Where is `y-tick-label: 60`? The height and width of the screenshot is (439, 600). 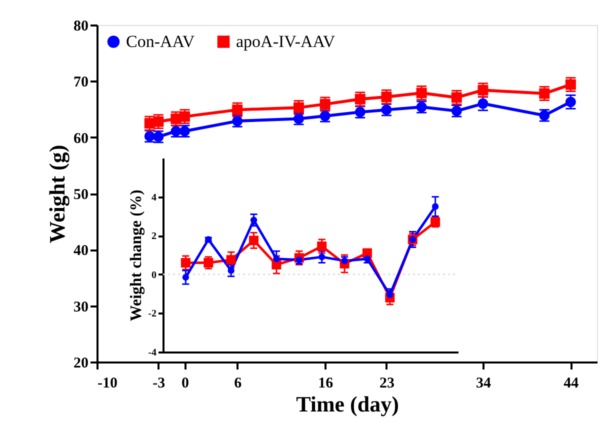
y-tick-label: 60 is located at coordinates (81, 138).